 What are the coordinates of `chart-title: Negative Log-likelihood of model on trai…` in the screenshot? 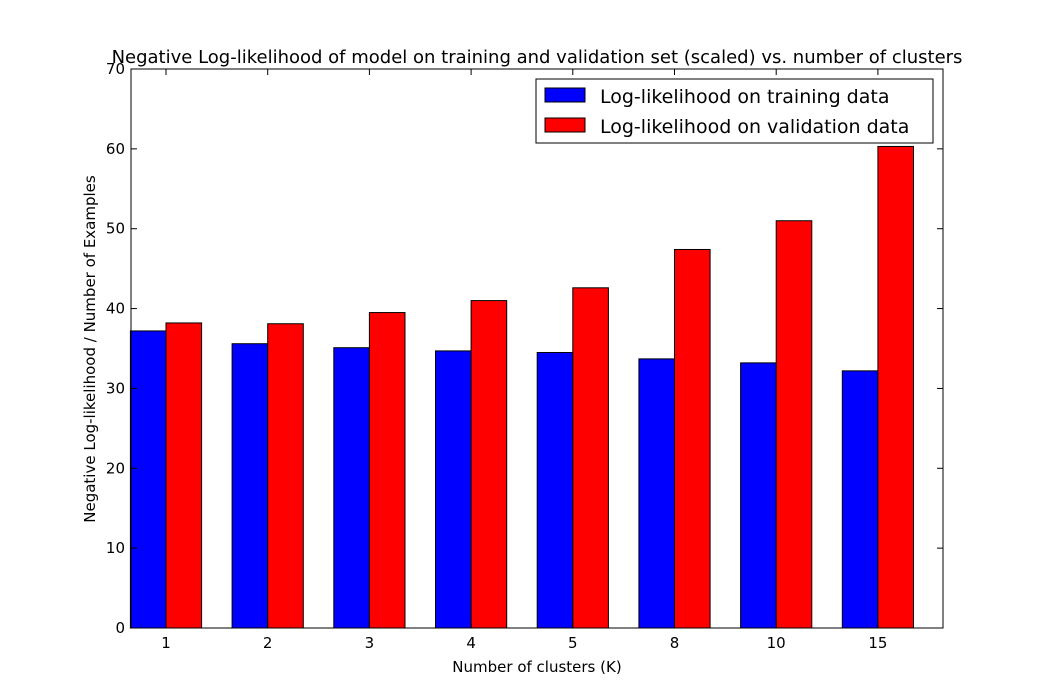 It's located at (537, 57).